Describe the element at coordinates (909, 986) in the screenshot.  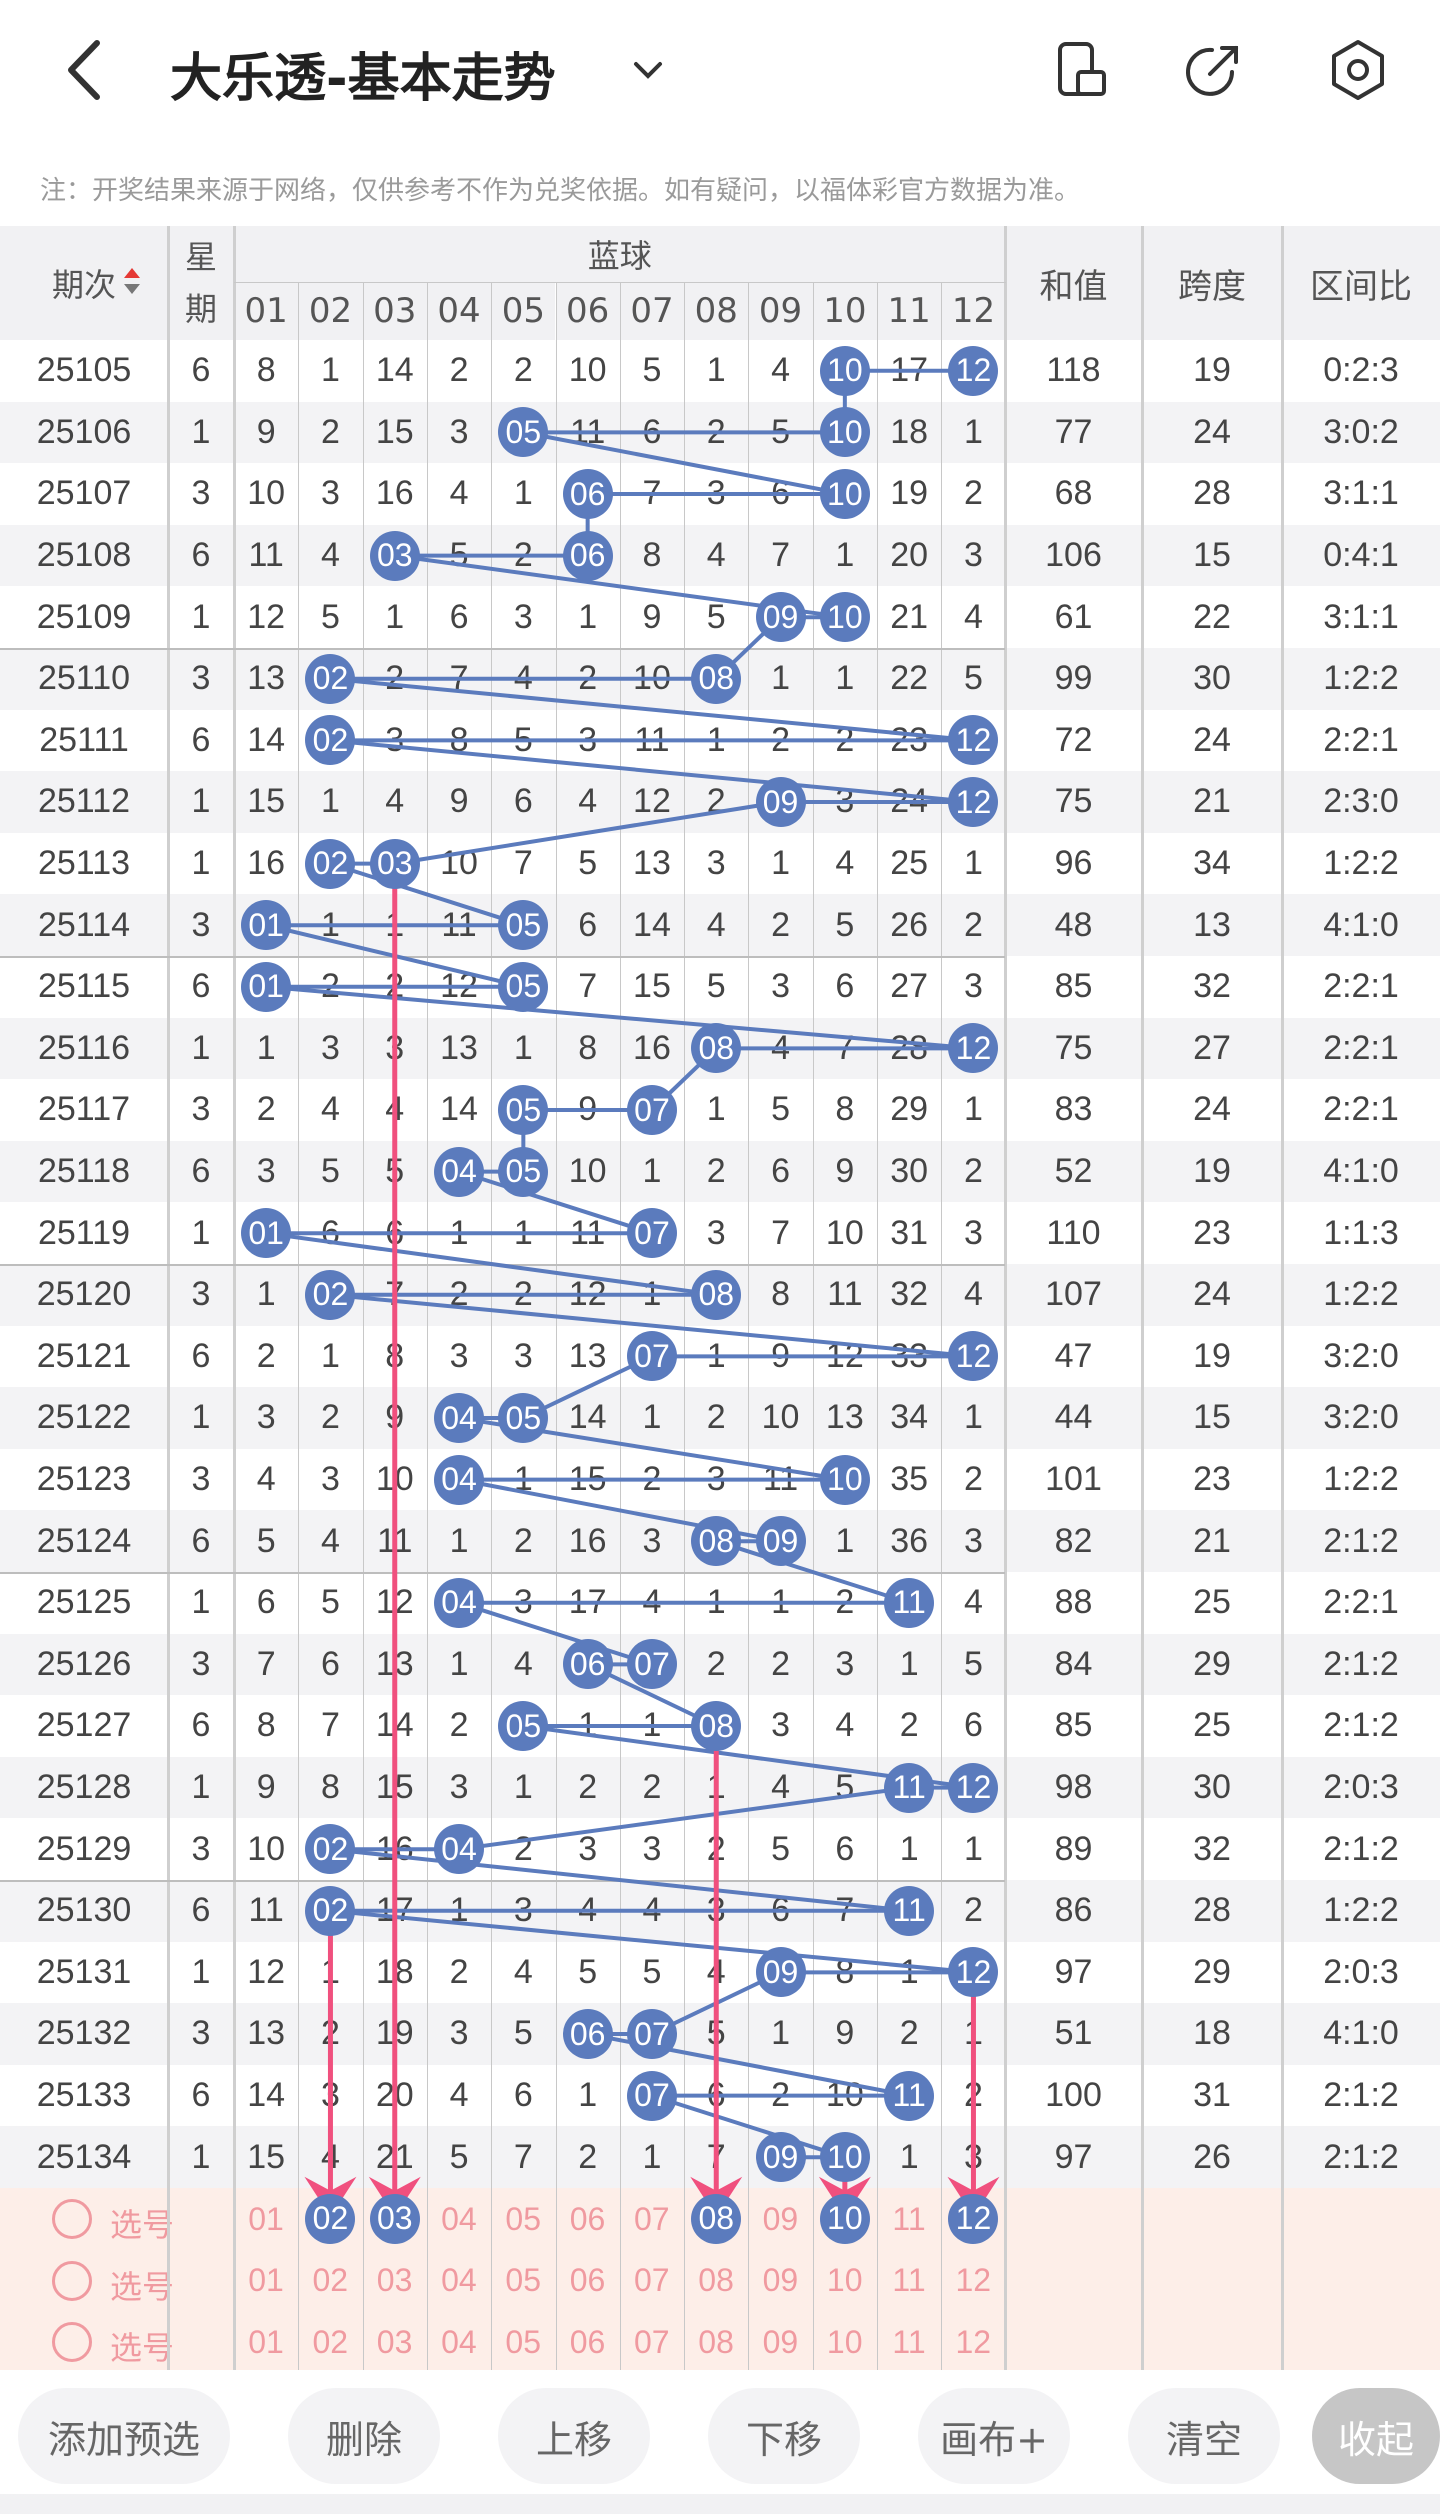
I see `number-cell: 27` at that location.